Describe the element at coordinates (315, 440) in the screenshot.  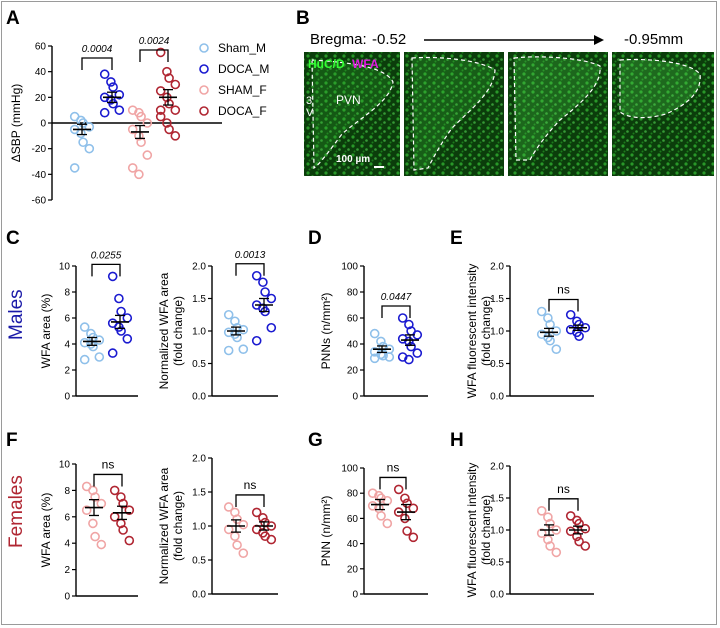
I see `panel-letter-g: G` at that location.